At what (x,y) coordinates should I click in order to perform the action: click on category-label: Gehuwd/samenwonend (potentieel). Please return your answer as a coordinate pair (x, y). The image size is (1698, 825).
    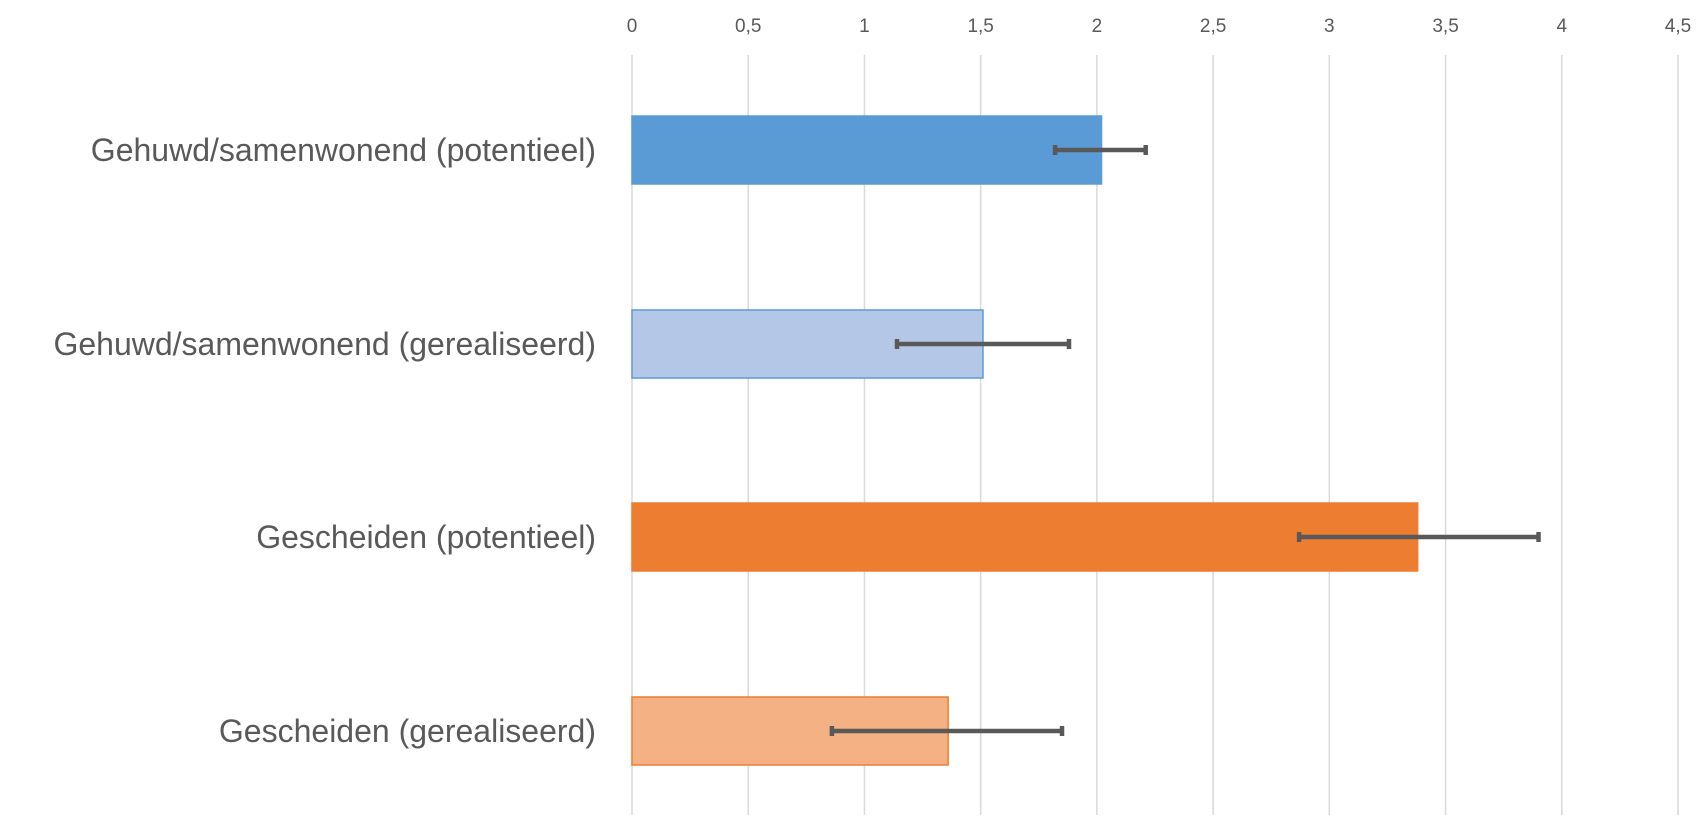
    Looking at the image, I should click on (343, 150).